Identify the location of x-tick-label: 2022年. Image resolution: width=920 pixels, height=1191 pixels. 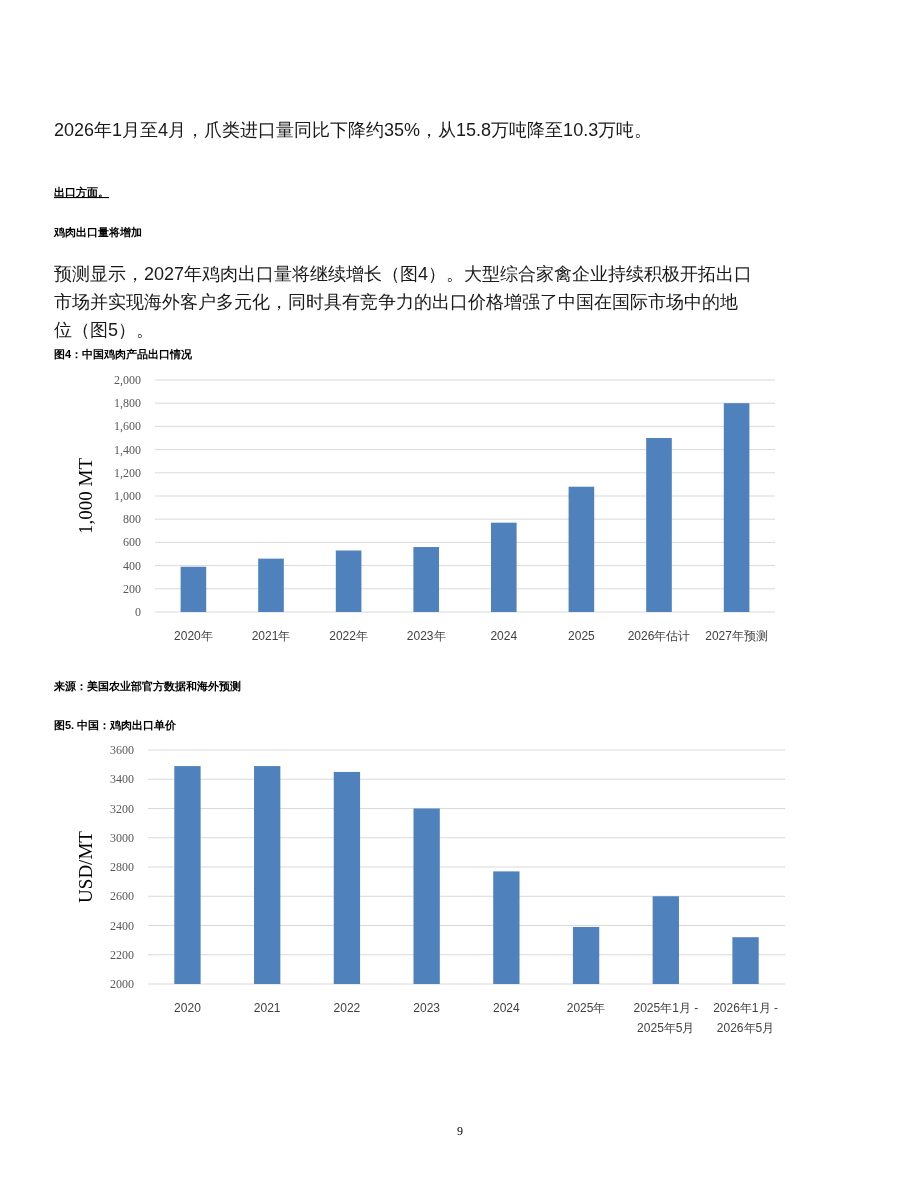
(348, 636).